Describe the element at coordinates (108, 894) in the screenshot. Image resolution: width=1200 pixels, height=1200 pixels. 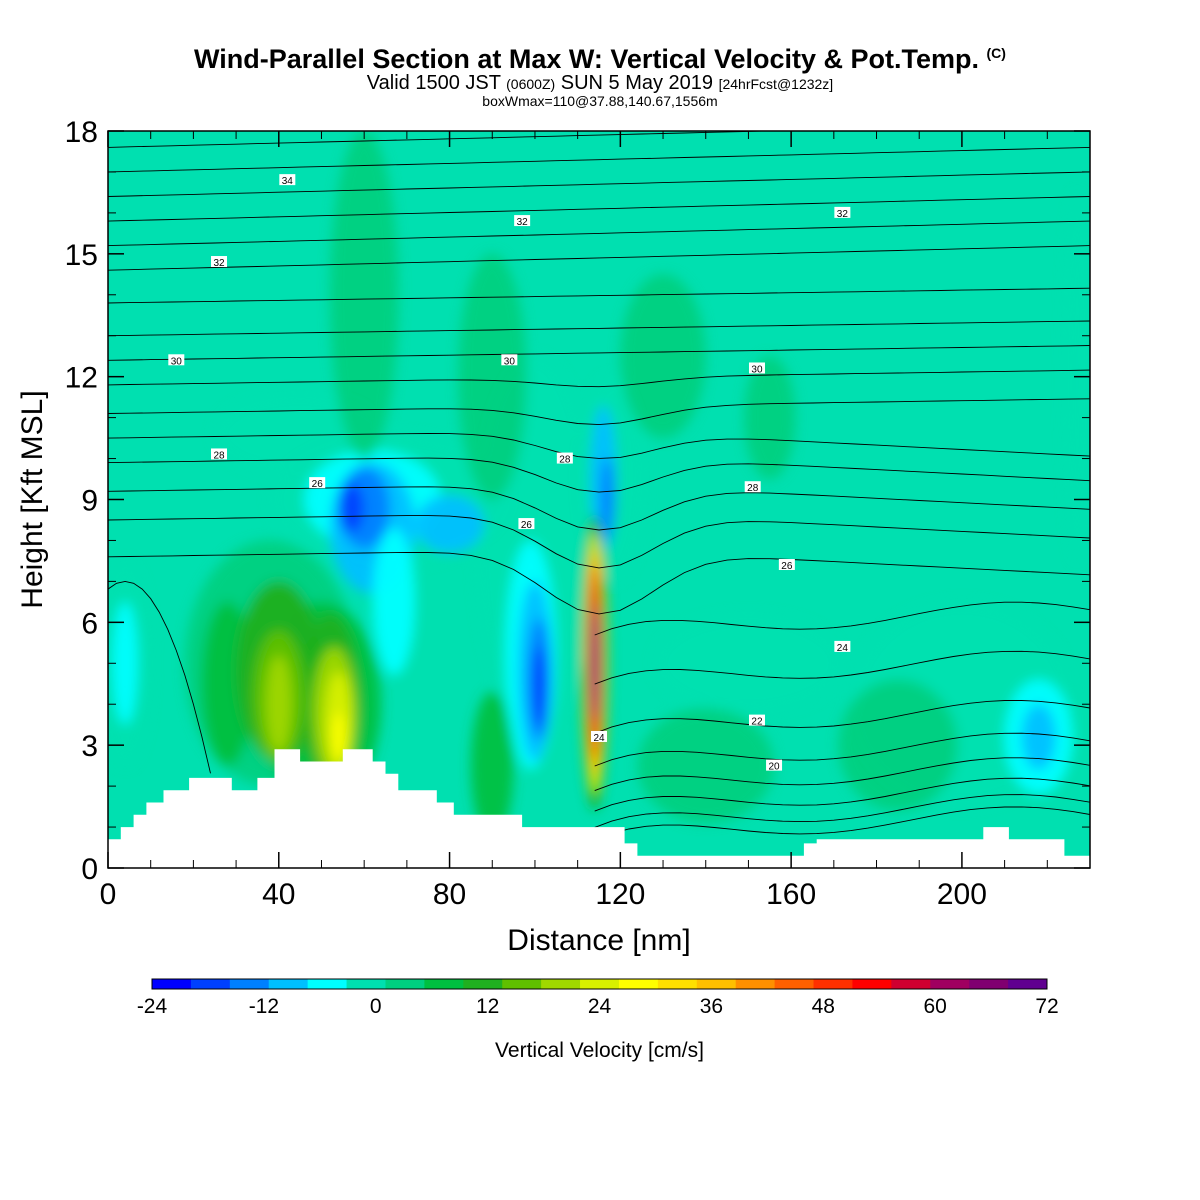
I see `x-tick-label: 0` at that location.